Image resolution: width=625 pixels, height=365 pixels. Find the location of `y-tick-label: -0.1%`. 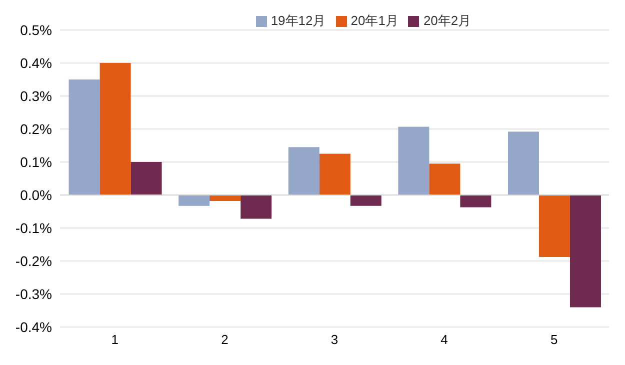

y-tick-label: -0.1% is located at coordinates (33, 228).